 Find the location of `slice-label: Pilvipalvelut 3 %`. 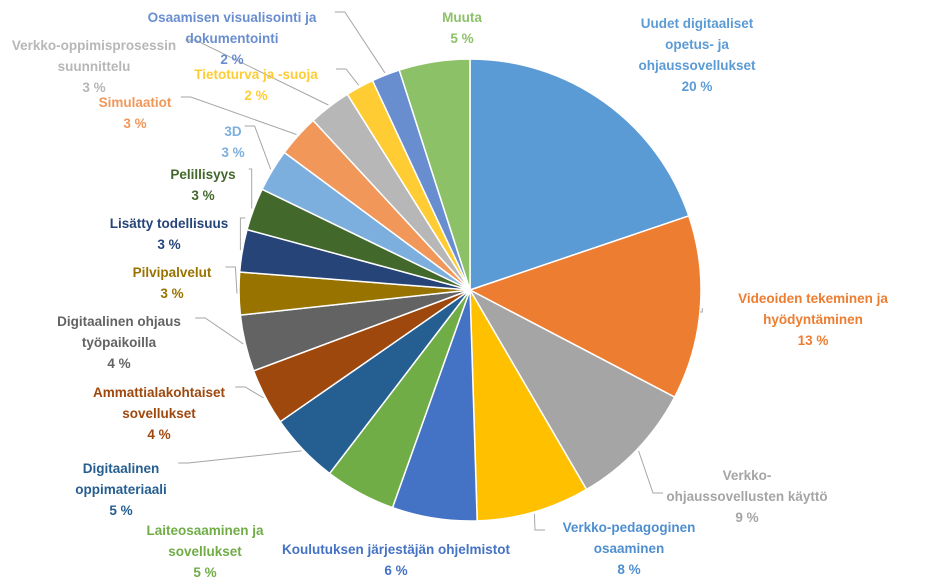

slice-label: Pilvipalvelut 3 % is located at coordinates (172, 283).